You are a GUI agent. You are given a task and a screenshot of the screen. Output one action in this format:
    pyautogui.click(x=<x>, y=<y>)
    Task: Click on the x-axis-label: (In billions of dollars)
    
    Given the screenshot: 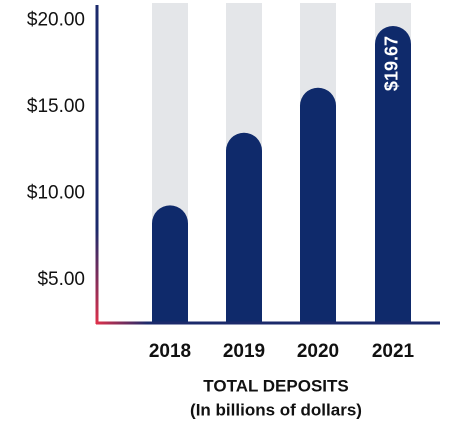 What is the action you would take?
    pyautogui.click(x=276, y=409)
    